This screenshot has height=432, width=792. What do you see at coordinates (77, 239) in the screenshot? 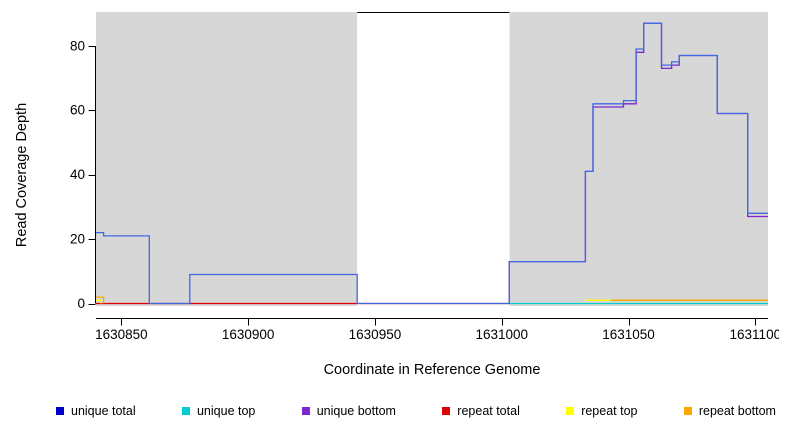
I see `y-tick-label: 20` at bounding box center [77, 239].